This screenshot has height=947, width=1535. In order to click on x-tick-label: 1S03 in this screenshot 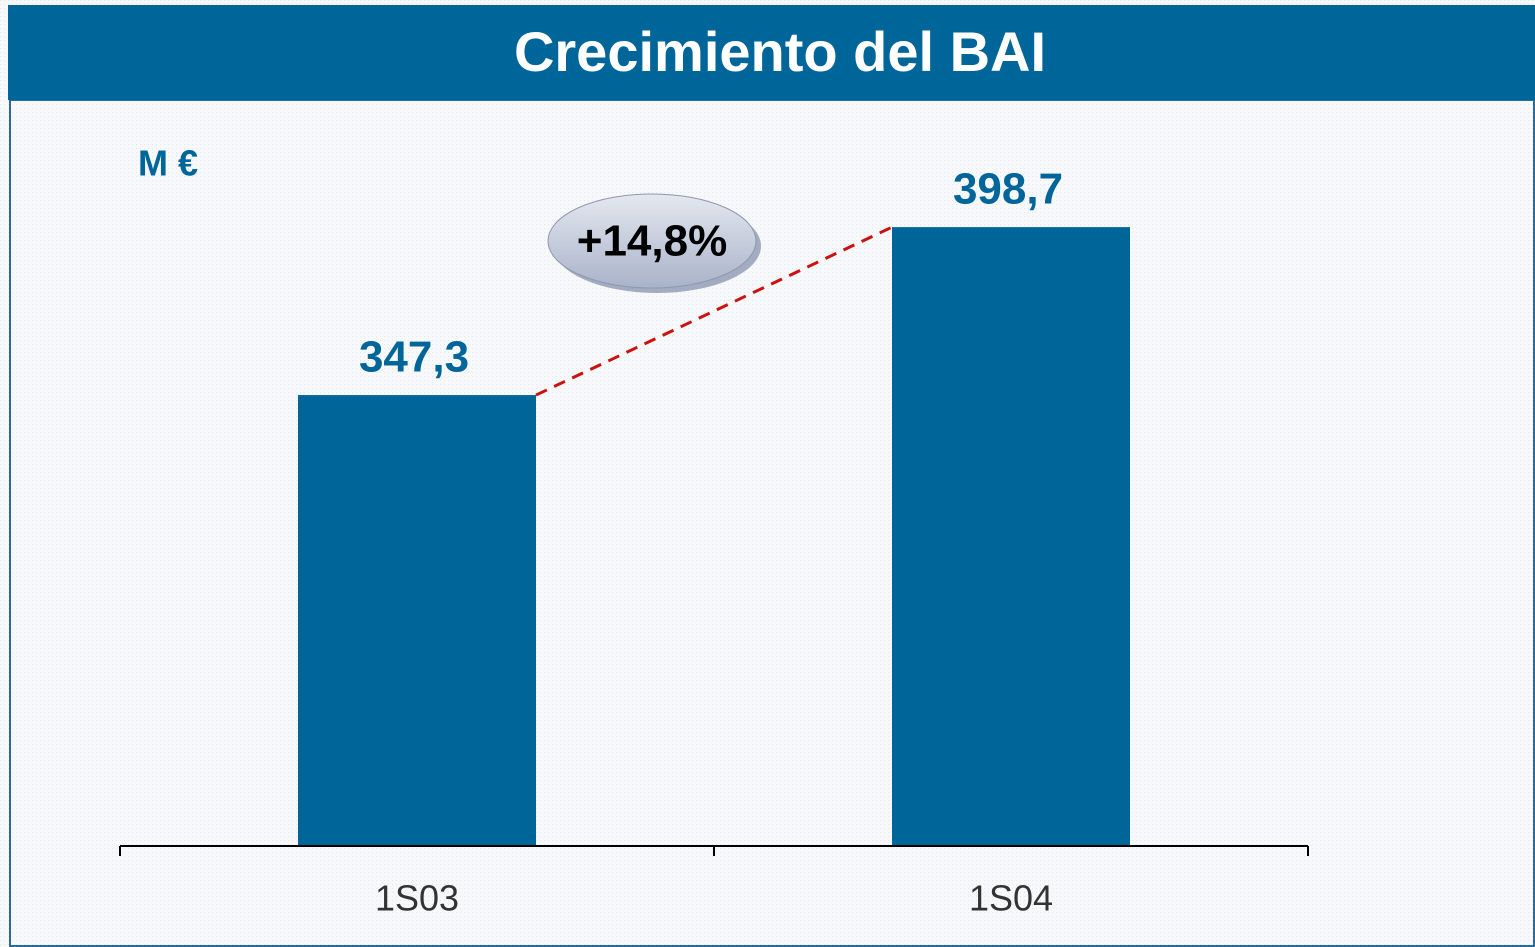, I will do `click(417, 898)`.